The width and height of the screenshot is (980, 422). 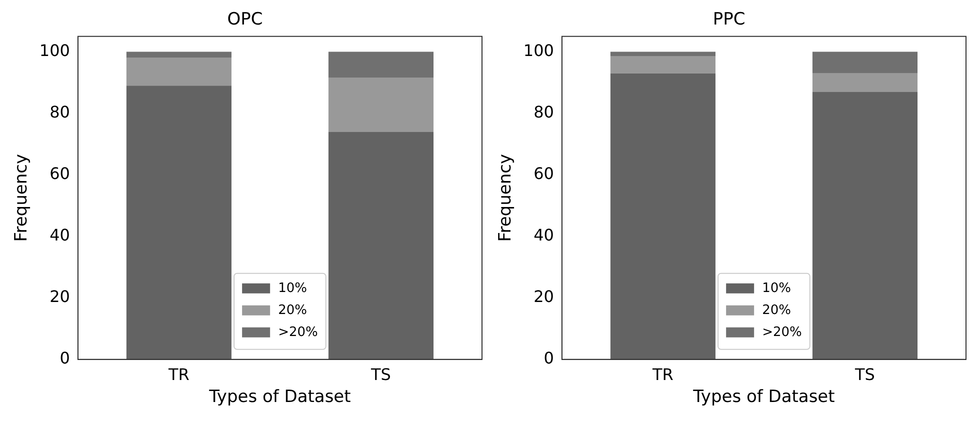 I want to click on chart-title: PPC, so click(x=729, y=20).